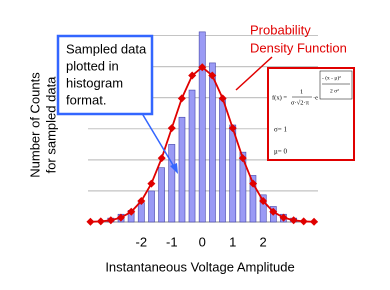  I want to click on formula: - (x - μ)², so click(331, 77).